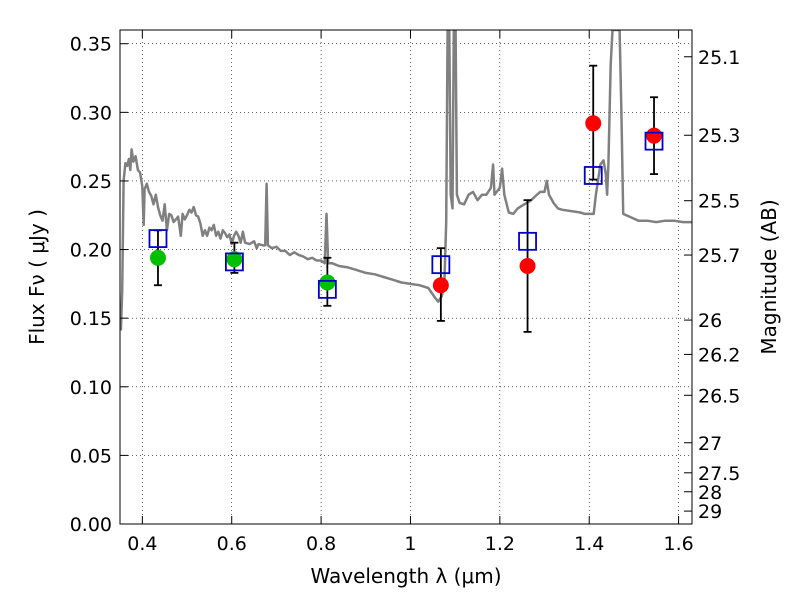  What do you see at coordinates (91, 285) in the screenshot?
I see `y-tick-labels: 0.00 0.05 0.10 0.15 0.20 0.25 0.30 0.35` at bounding box center [91, 285].